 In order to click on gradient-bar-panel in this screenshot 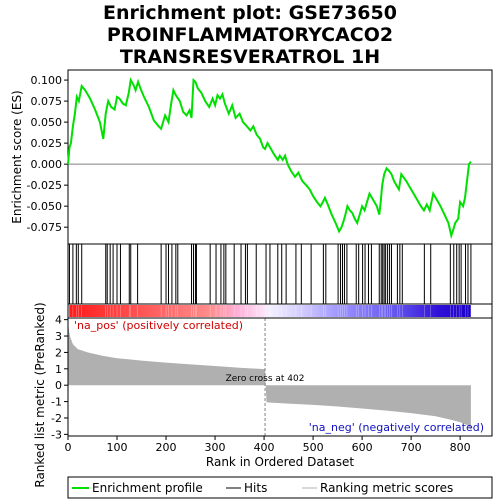, I will do `click(280, 311)`.